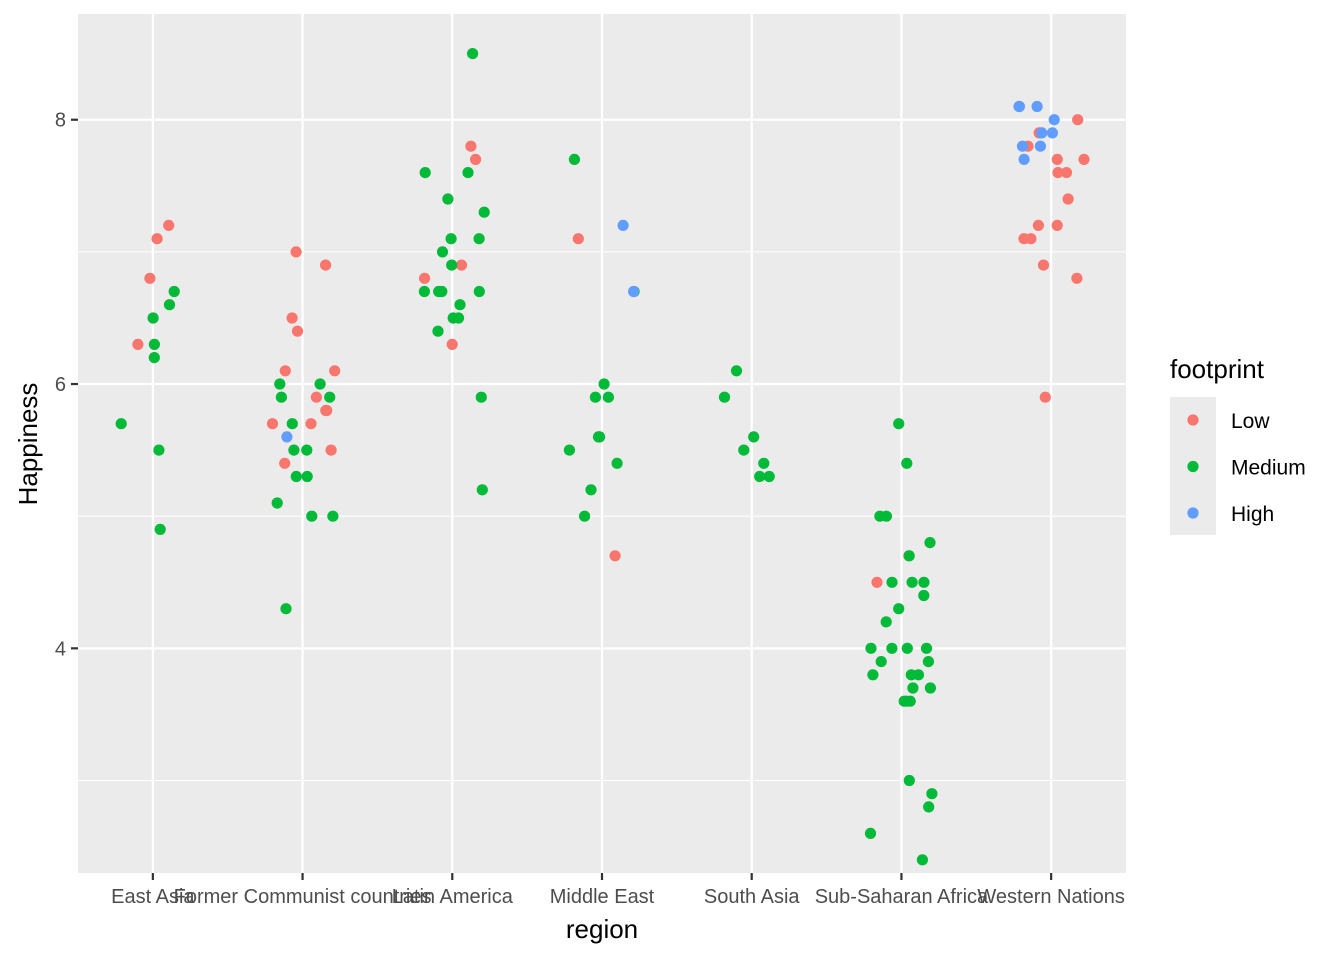 This screenshot has width=1344, height=960. Describe the element at coordinates (752, 897) in the screenshot. I see `x-tick-label: South Asia` at that location.